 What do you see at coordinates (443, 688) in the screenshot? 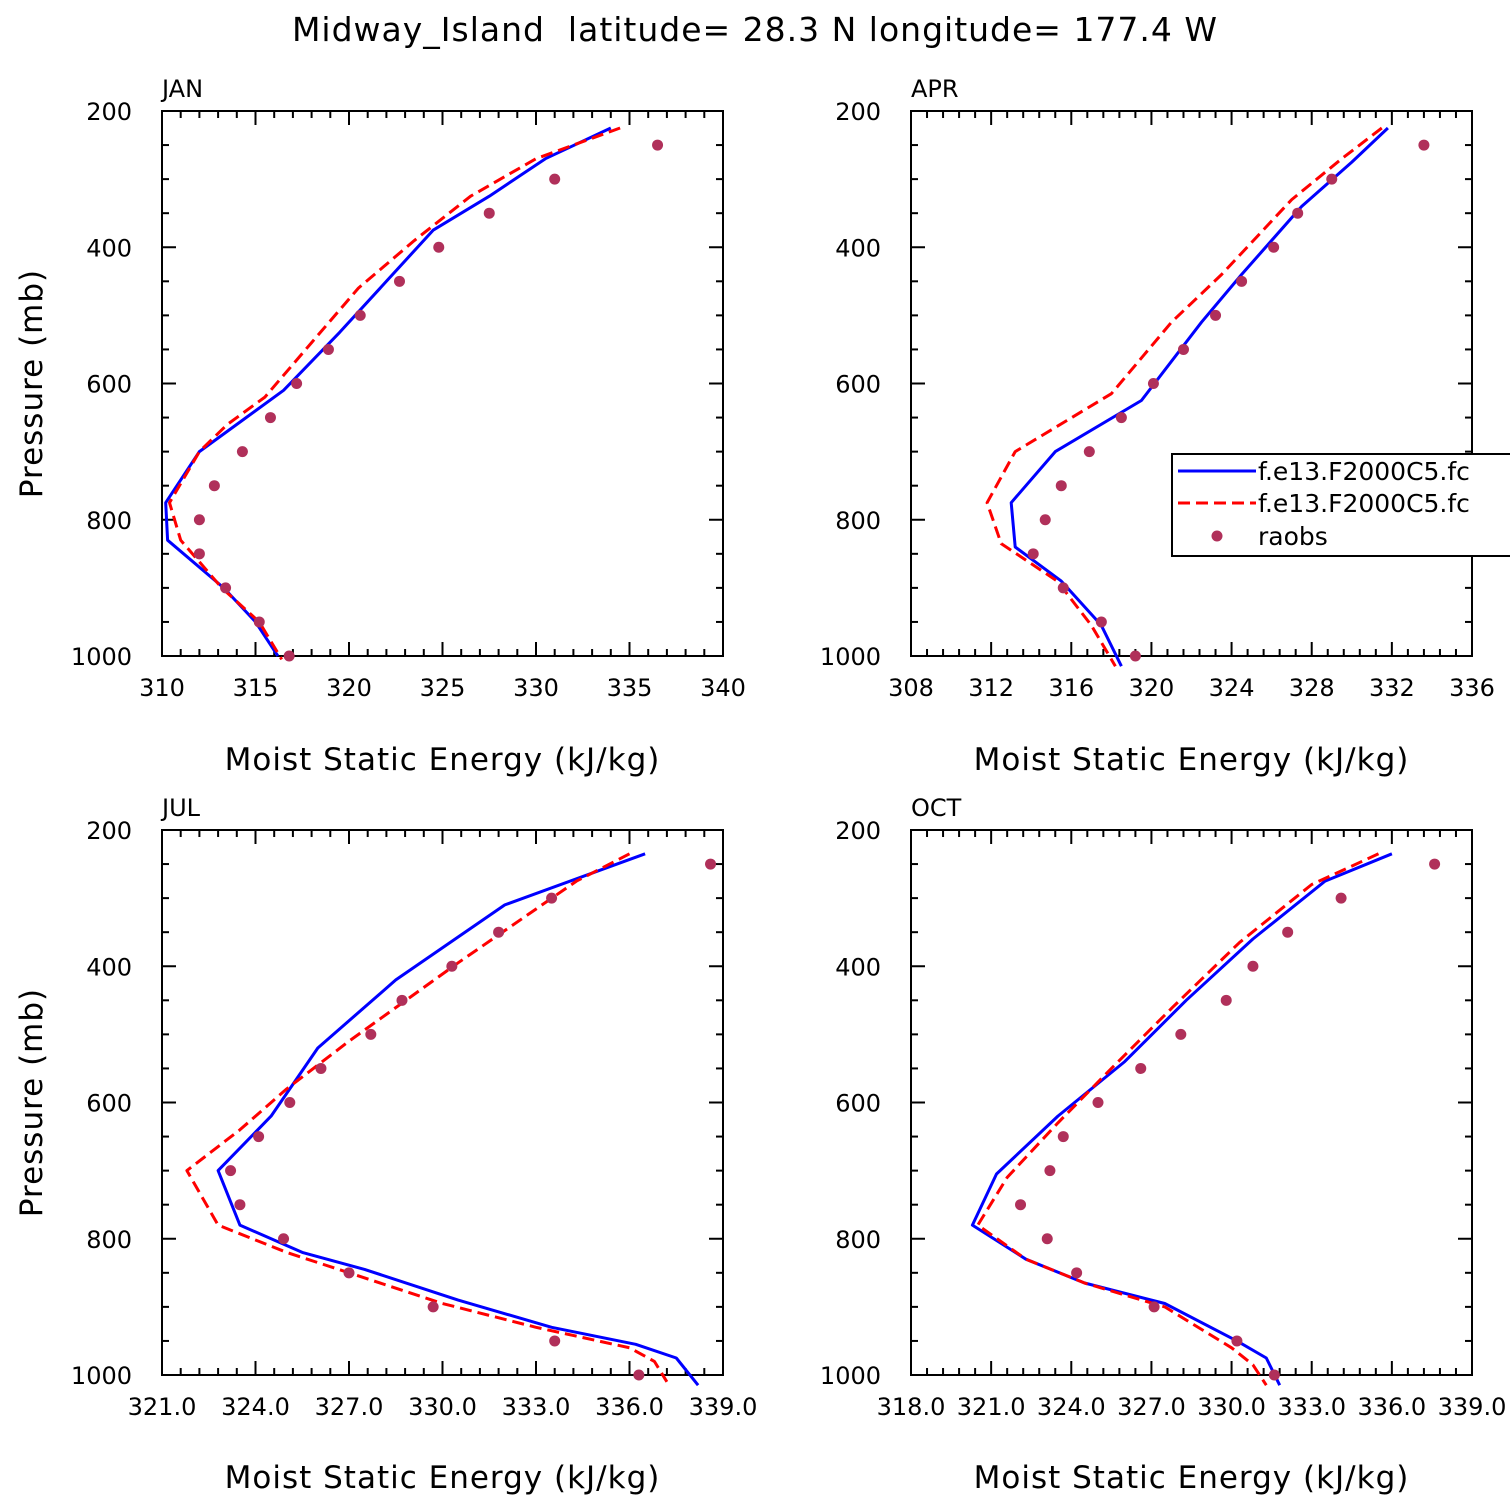
I see `x-tick-label: 325` at bounding box center [443, 688].